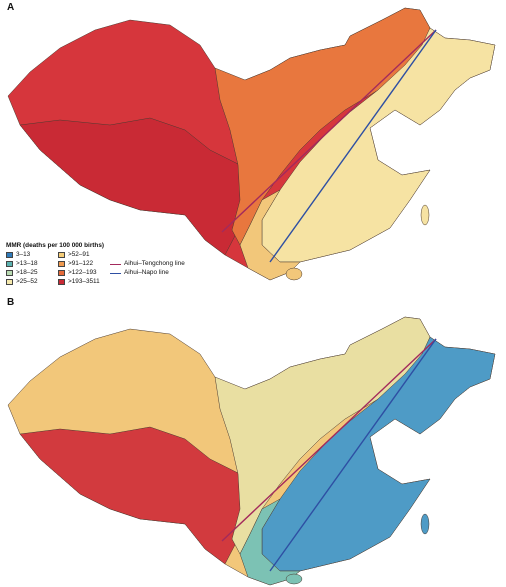  I want to click on legend-label: >122–193, so click(82, 273).